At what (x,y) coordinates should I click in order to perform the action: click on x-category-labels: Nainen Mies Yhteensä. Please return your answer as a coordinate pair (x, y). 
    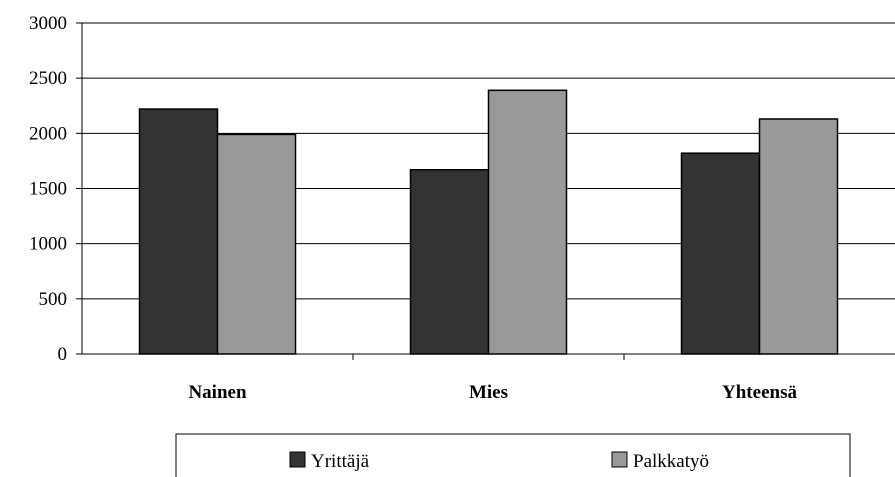
    Looking at the image, I should click on (492, 392).